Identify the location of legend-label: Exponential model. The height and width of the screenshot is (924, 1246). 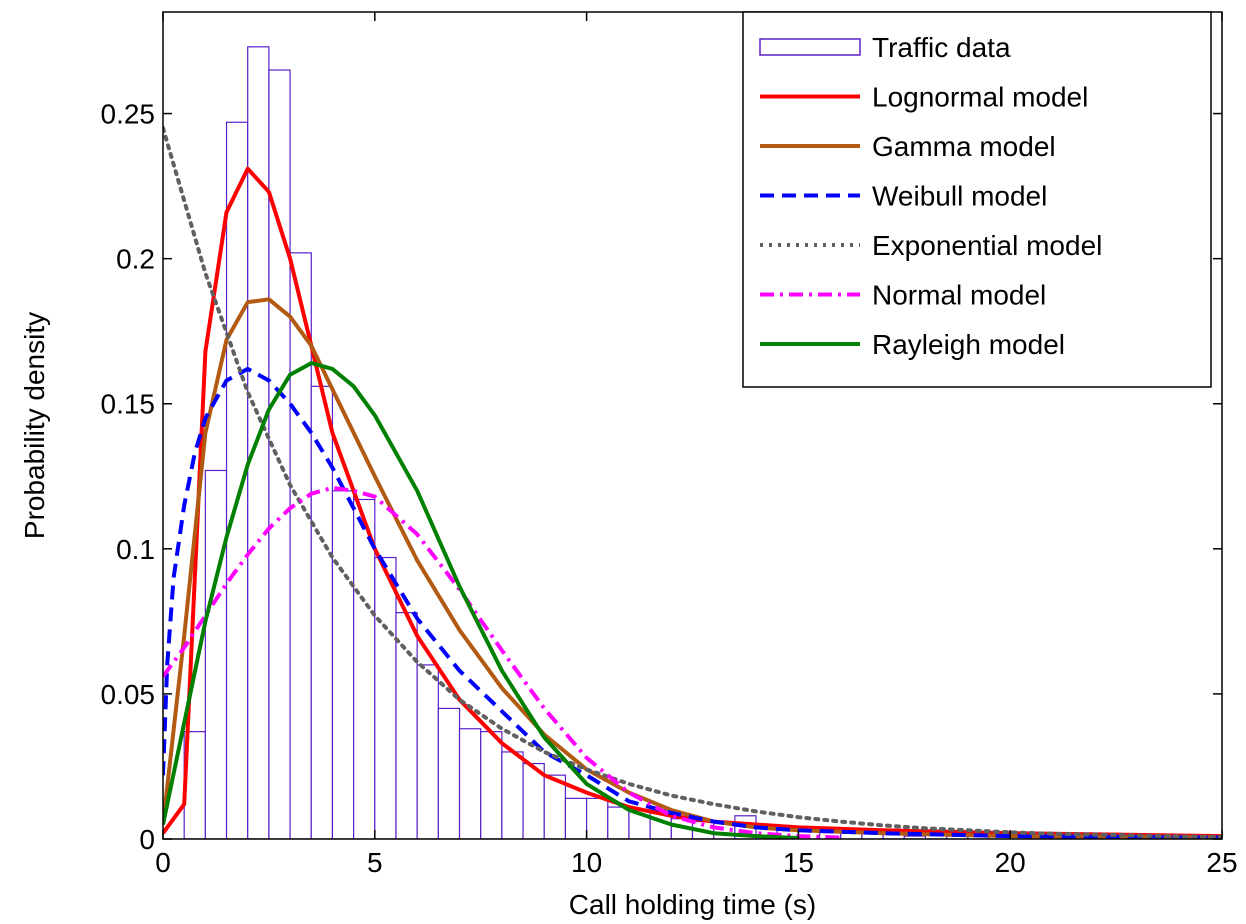
(987, 245).